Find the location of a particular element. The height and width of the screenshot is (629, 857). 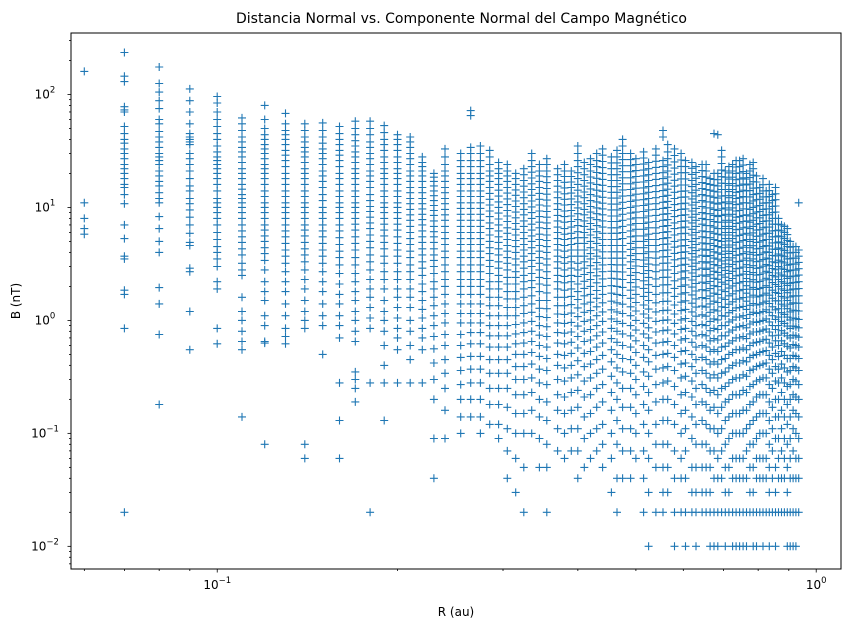

y-axis-label: B (nT) is located at coordinates (16, 301).